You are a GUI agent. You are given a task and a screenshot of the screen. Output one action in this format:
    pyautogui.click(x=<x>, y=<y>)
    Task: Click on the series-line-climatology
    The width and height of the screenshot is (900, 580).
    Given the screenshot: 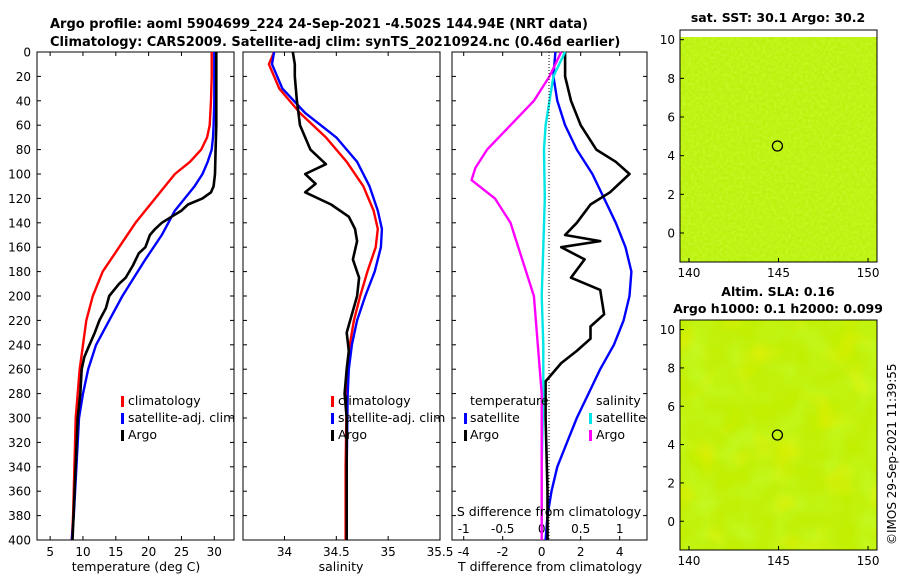 What is the action you would take?
    pyautogui.click(x=141, y=296)
    